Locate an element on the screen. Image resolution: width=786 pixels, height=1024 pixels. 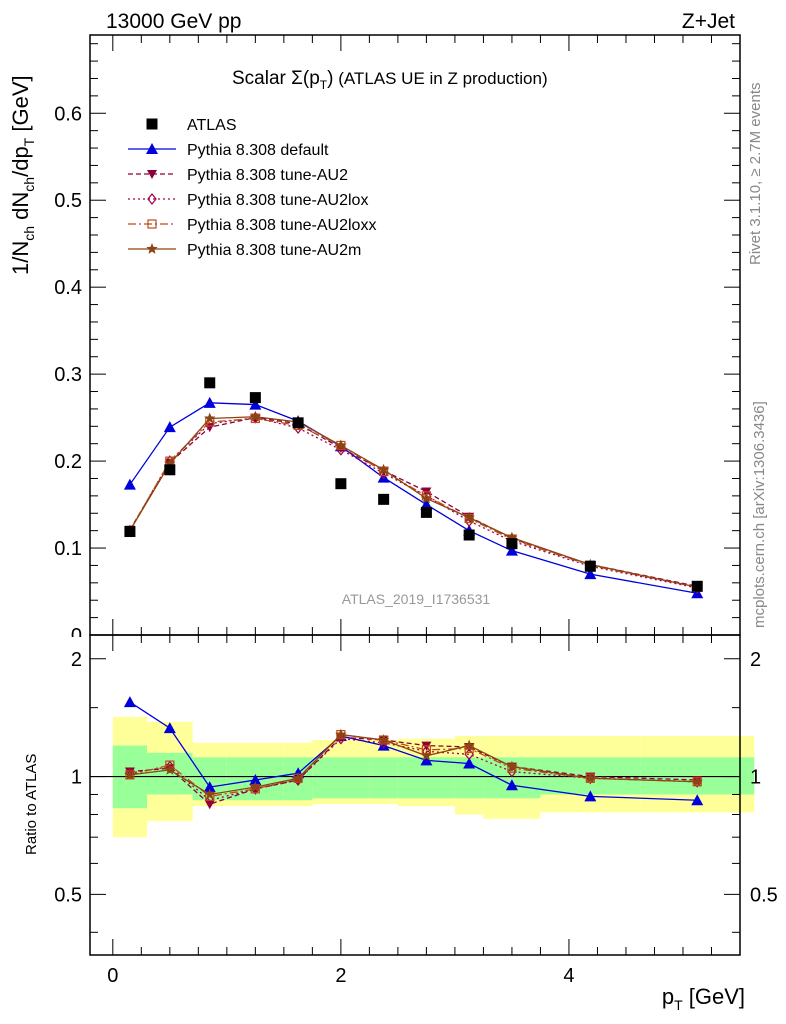
ratio-y-tick-label: 2 is located at coordinates (76, 660).